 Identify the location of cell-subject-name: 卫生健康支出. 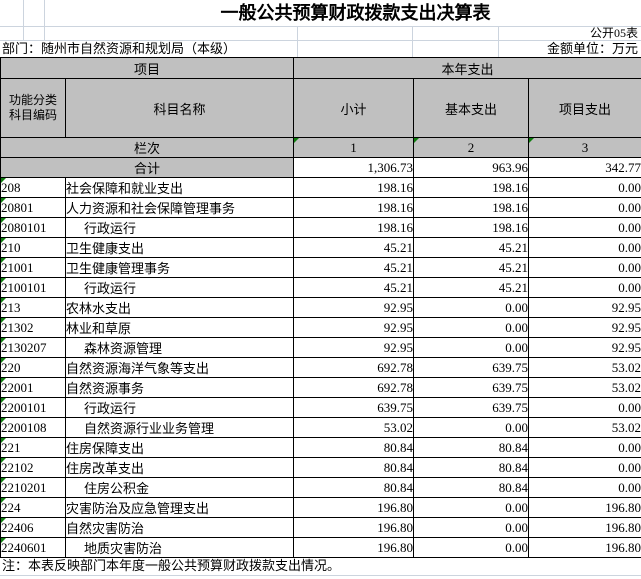
(179, 247).